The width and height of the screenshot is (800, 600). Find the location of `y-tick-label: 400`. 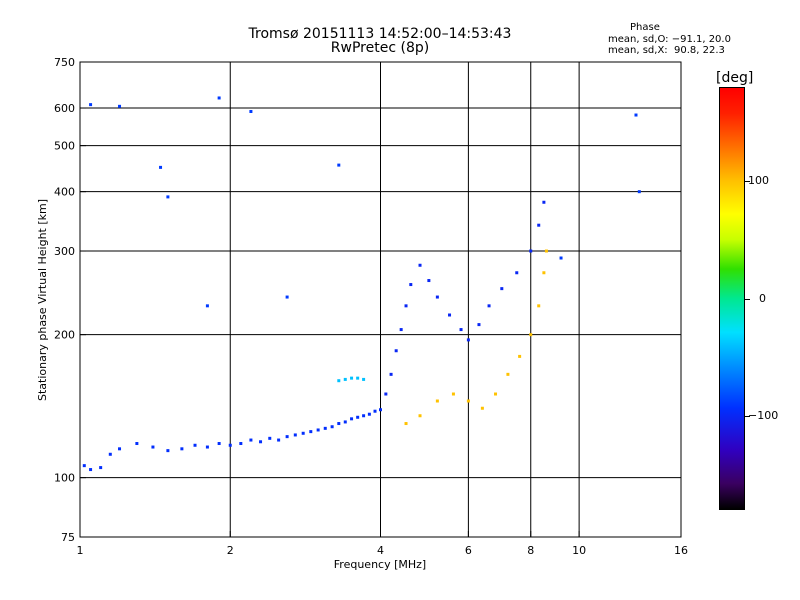

y-tick-label: 400 is located at coordinates (64, 192).